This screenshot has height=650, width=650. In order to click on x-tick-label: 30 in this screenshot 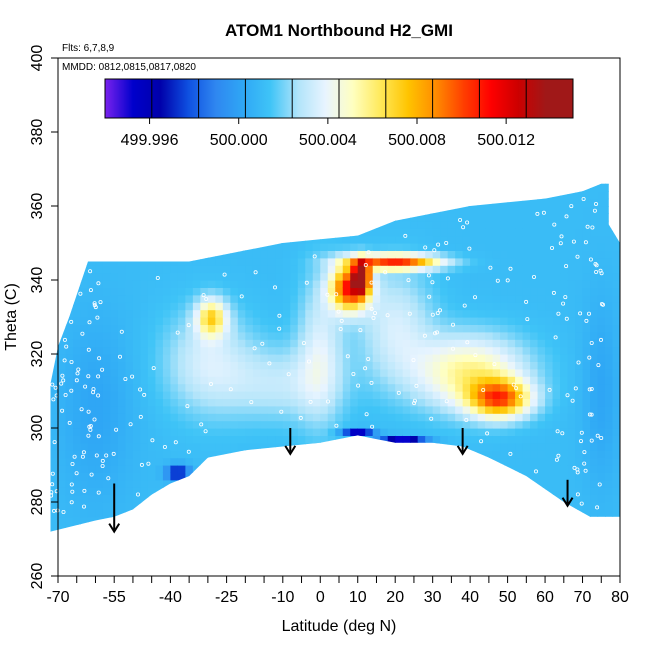, I will do `click(433, 597)`.